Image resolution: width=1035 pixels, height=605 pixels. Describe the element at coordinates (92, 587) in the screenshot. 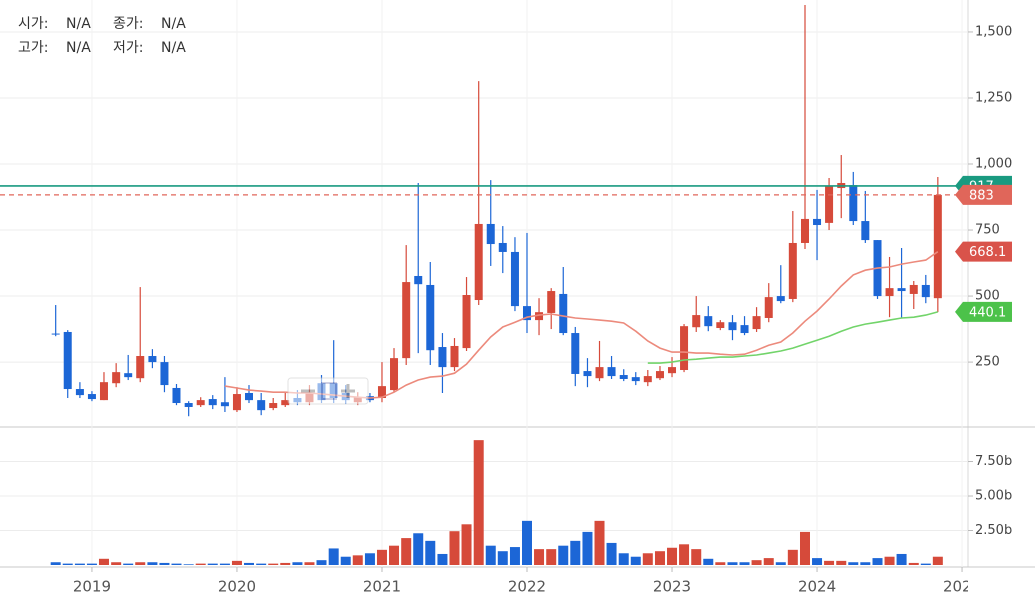

I see `x-tick-label: 2019` at that location.